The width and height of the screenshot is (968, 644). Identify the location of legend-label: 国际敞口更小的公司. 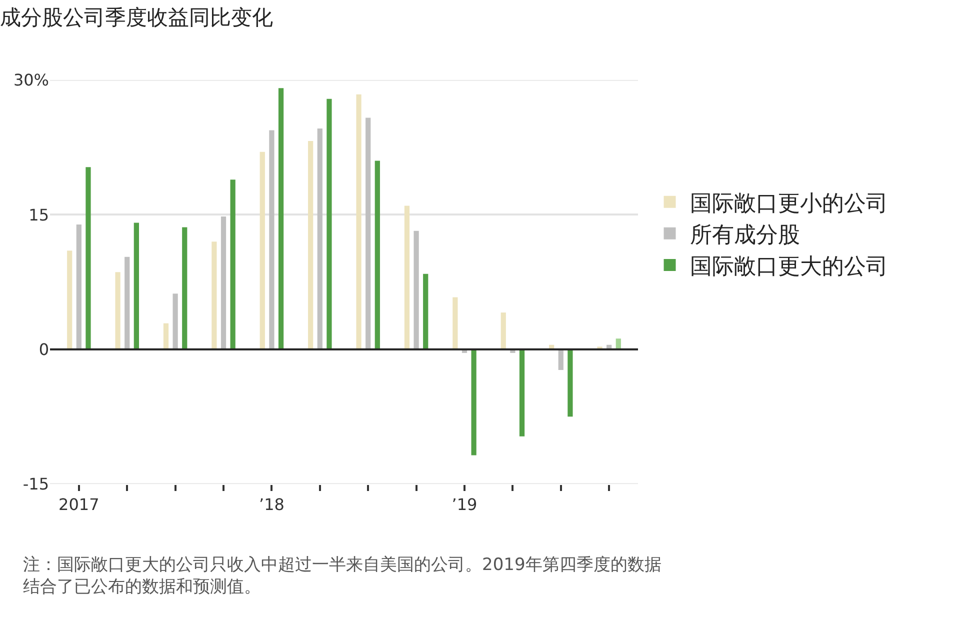
(789, 203).